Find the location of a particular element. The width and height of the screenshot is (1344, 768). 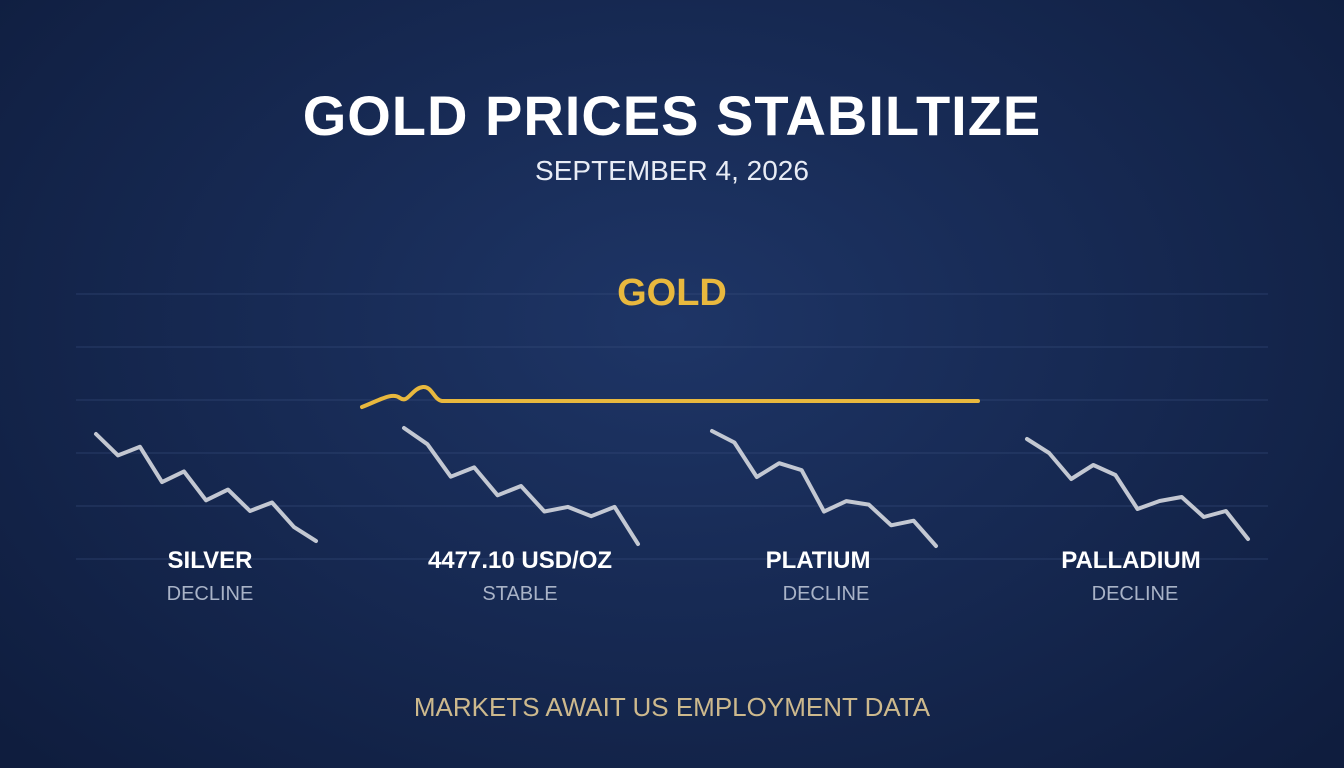

gold-price-line is located at coordinates (670, 397).